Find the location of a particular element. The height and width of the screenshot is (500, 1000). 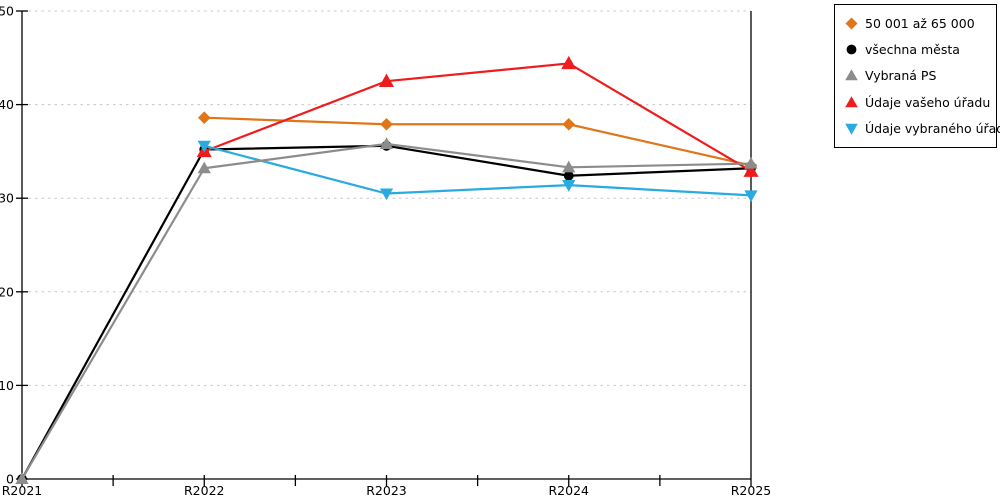

legend-item: Údaje vybraného úřadu is located at coordinates (922, 128).